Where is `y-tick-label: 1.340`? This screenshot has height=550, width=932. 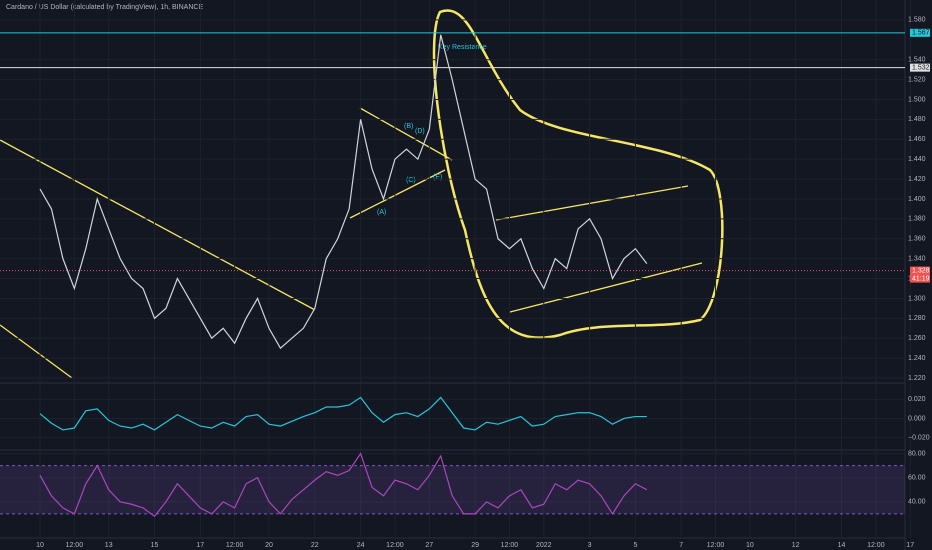 y-tick-label: 1.340 is located at coordinates (917, 258).